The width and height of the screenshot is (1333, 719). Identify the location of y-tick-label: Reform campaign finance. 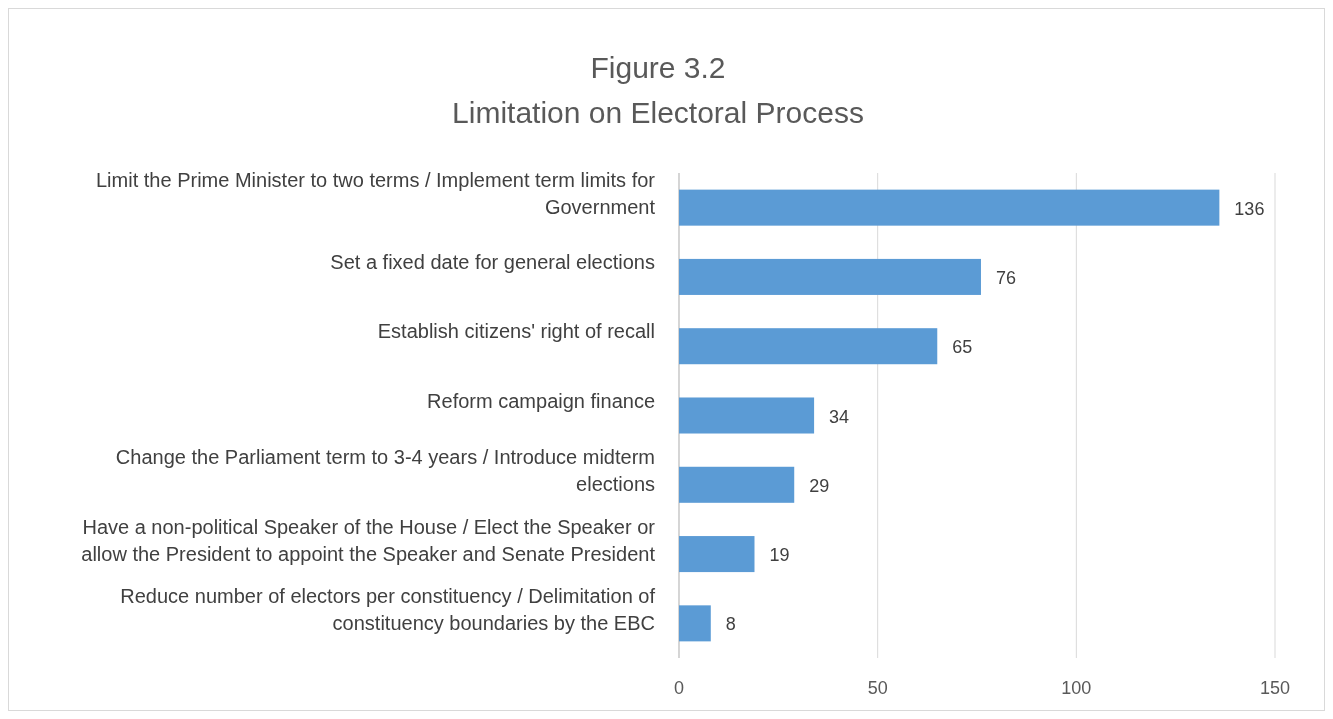
(541, 400).